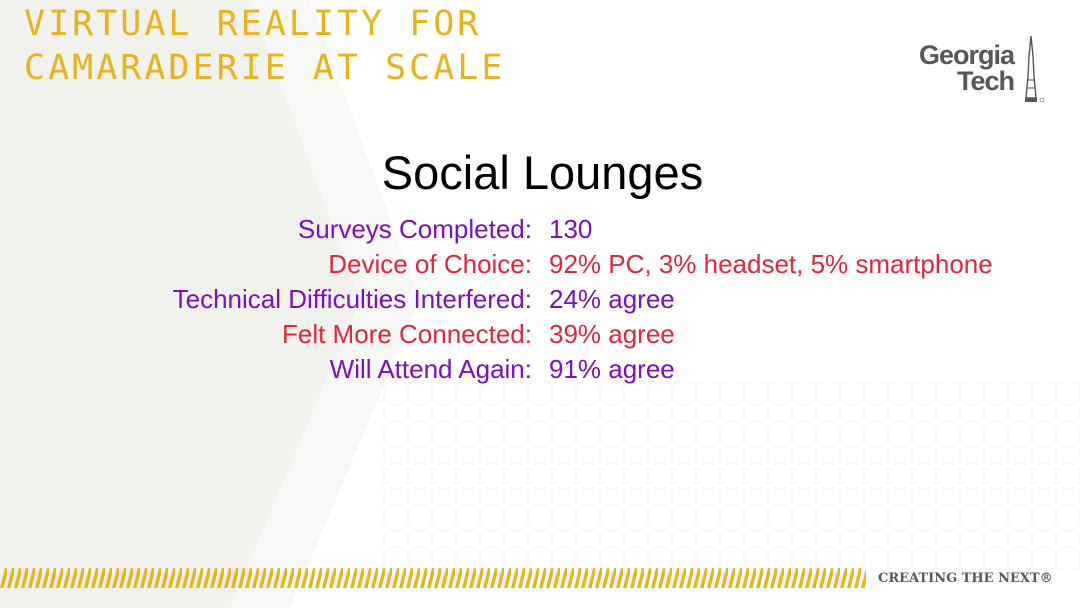  What do you see at coordinates (612, 369) in the screenshot?
I see `stat-value: 91% agree` at bounding box center [612, 369].